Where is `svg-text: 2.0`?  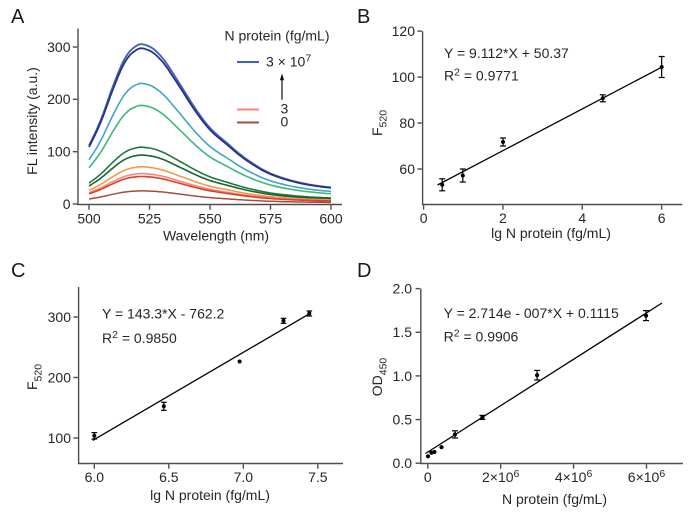 svg-text: 2.0 is located at coordinates (403, 289).